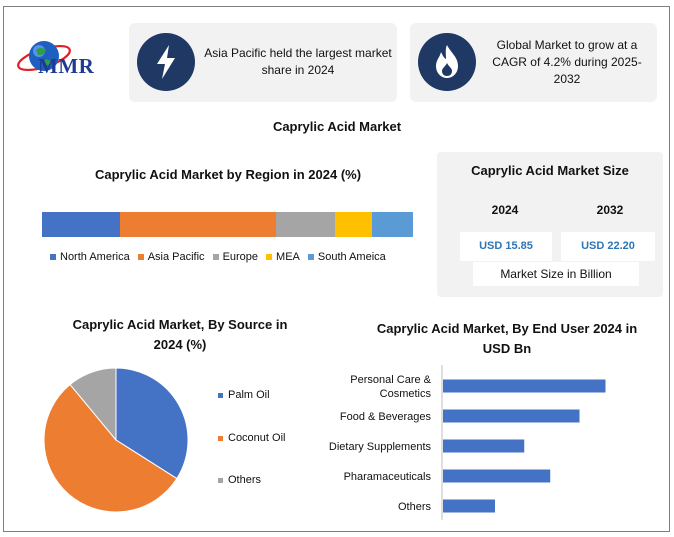 The height and width of the screenshot is (537, 674). Describe the element at coordinates (288, 257) in the screenshot. I see `legend-label: MEA` at that location.